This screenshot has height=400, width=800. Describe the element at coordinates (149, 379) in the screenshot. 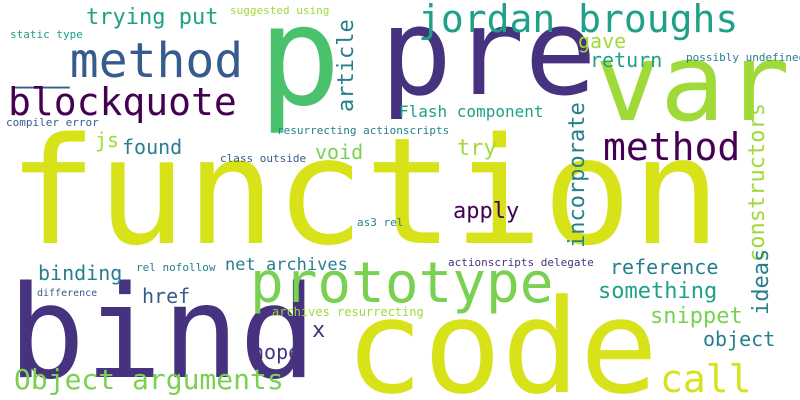

I see `word-object-arguments: Object arguments` at that location.